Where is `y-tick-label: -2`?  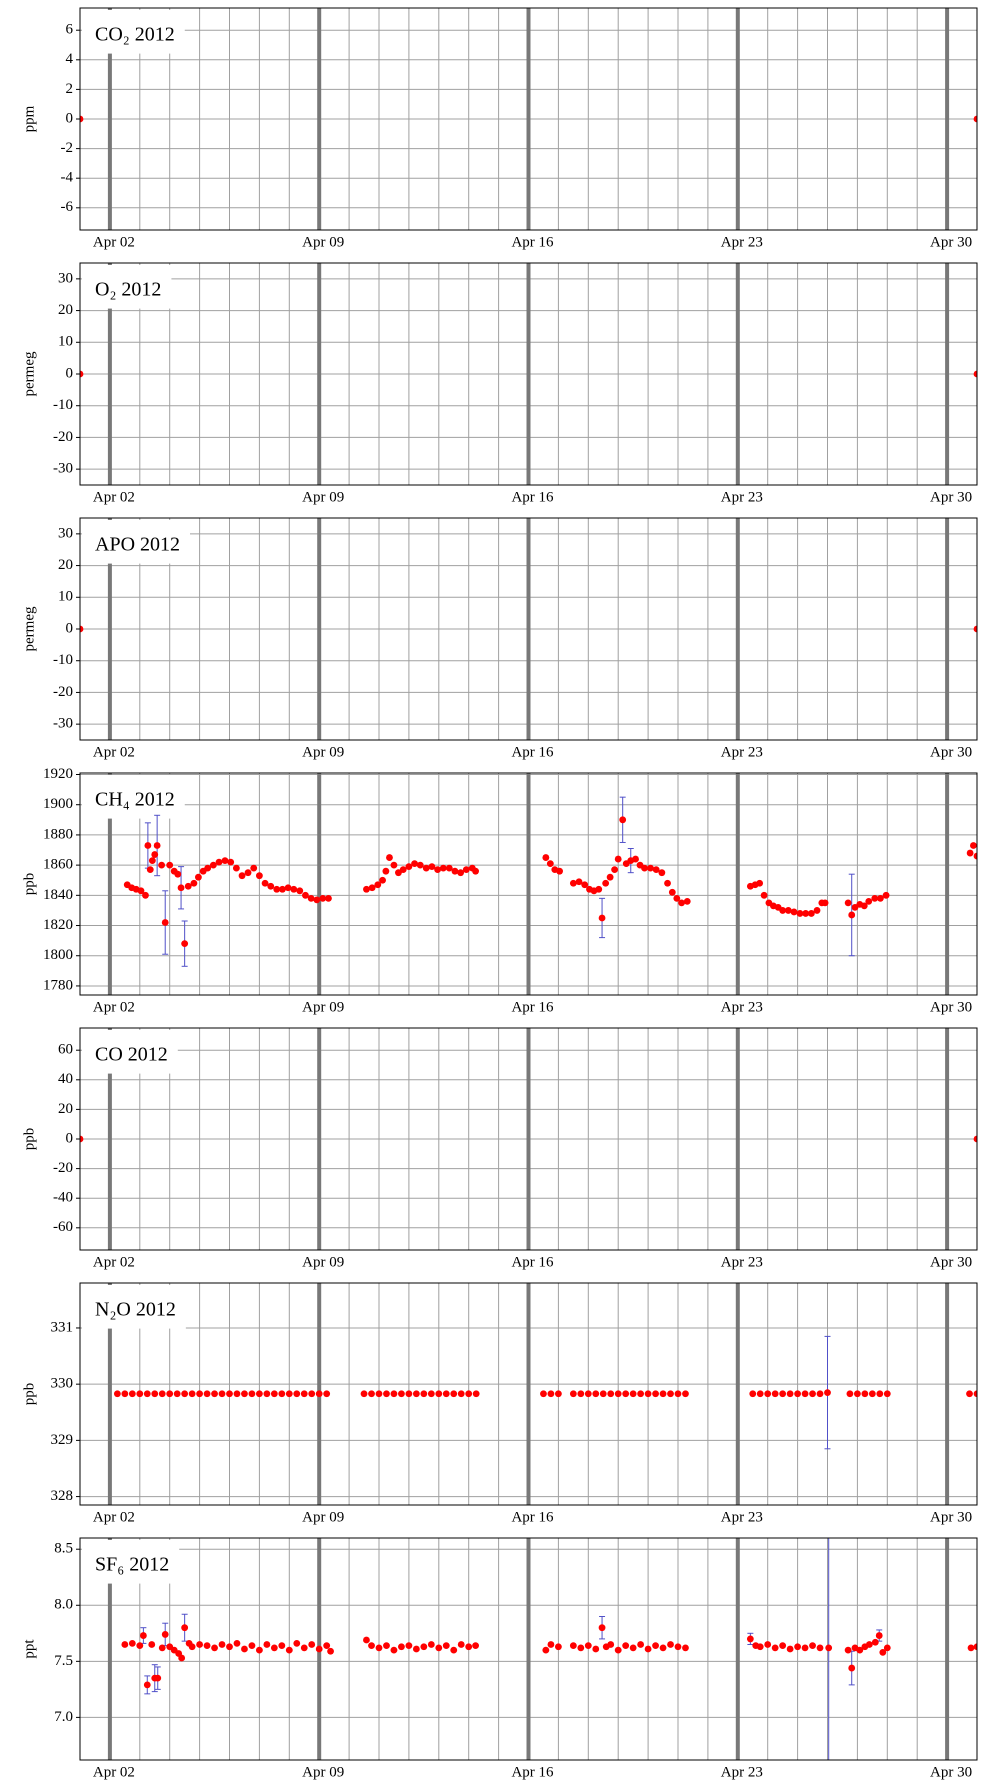 y-tick-label: -2 is located at coordinates (67, 148).